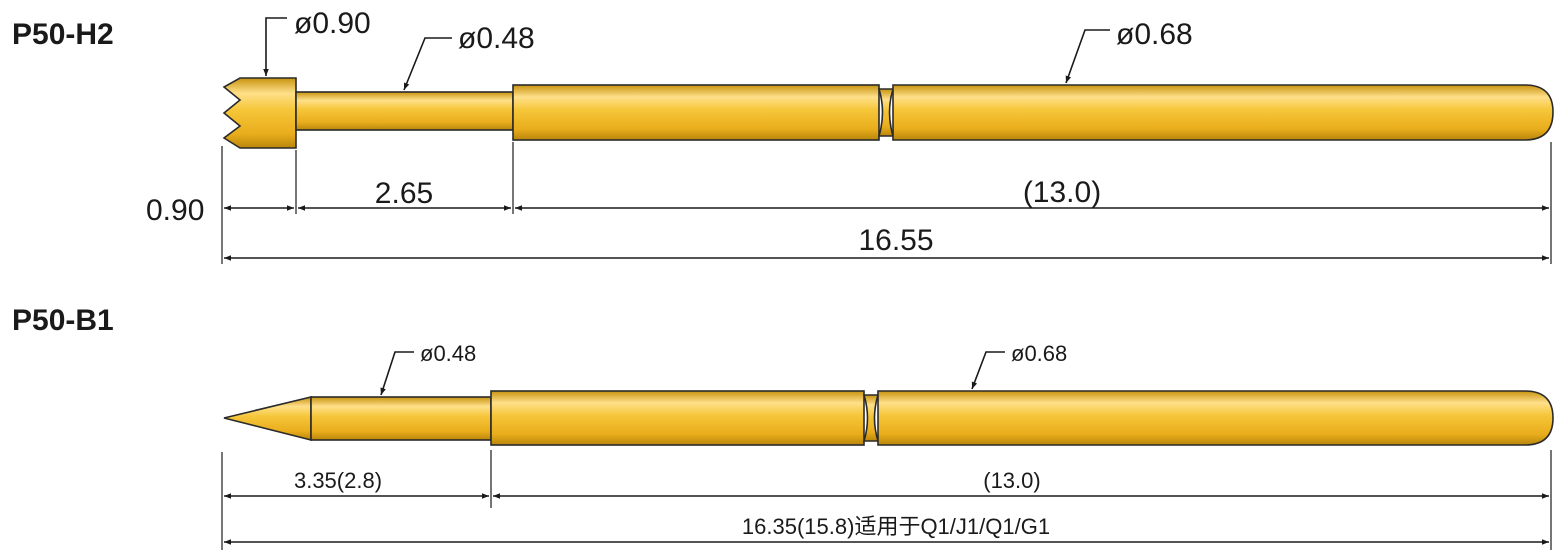 The image size is (1554, 554). Describe the element at coordinates (427, 64) in the screenshot. I see `leader-plunger-diameter-h2` at that location.